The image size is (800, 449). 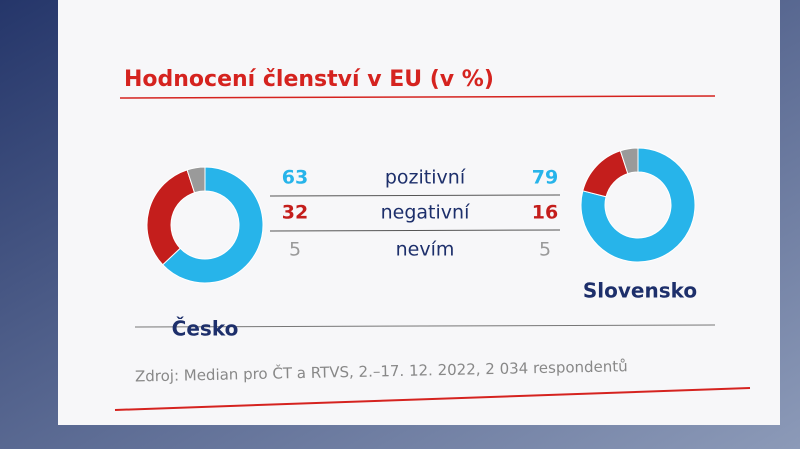 What do you see at coordinates (425, 213) in the screenshot?
I see `category-label: negativní` at bounding box center [425, 213].